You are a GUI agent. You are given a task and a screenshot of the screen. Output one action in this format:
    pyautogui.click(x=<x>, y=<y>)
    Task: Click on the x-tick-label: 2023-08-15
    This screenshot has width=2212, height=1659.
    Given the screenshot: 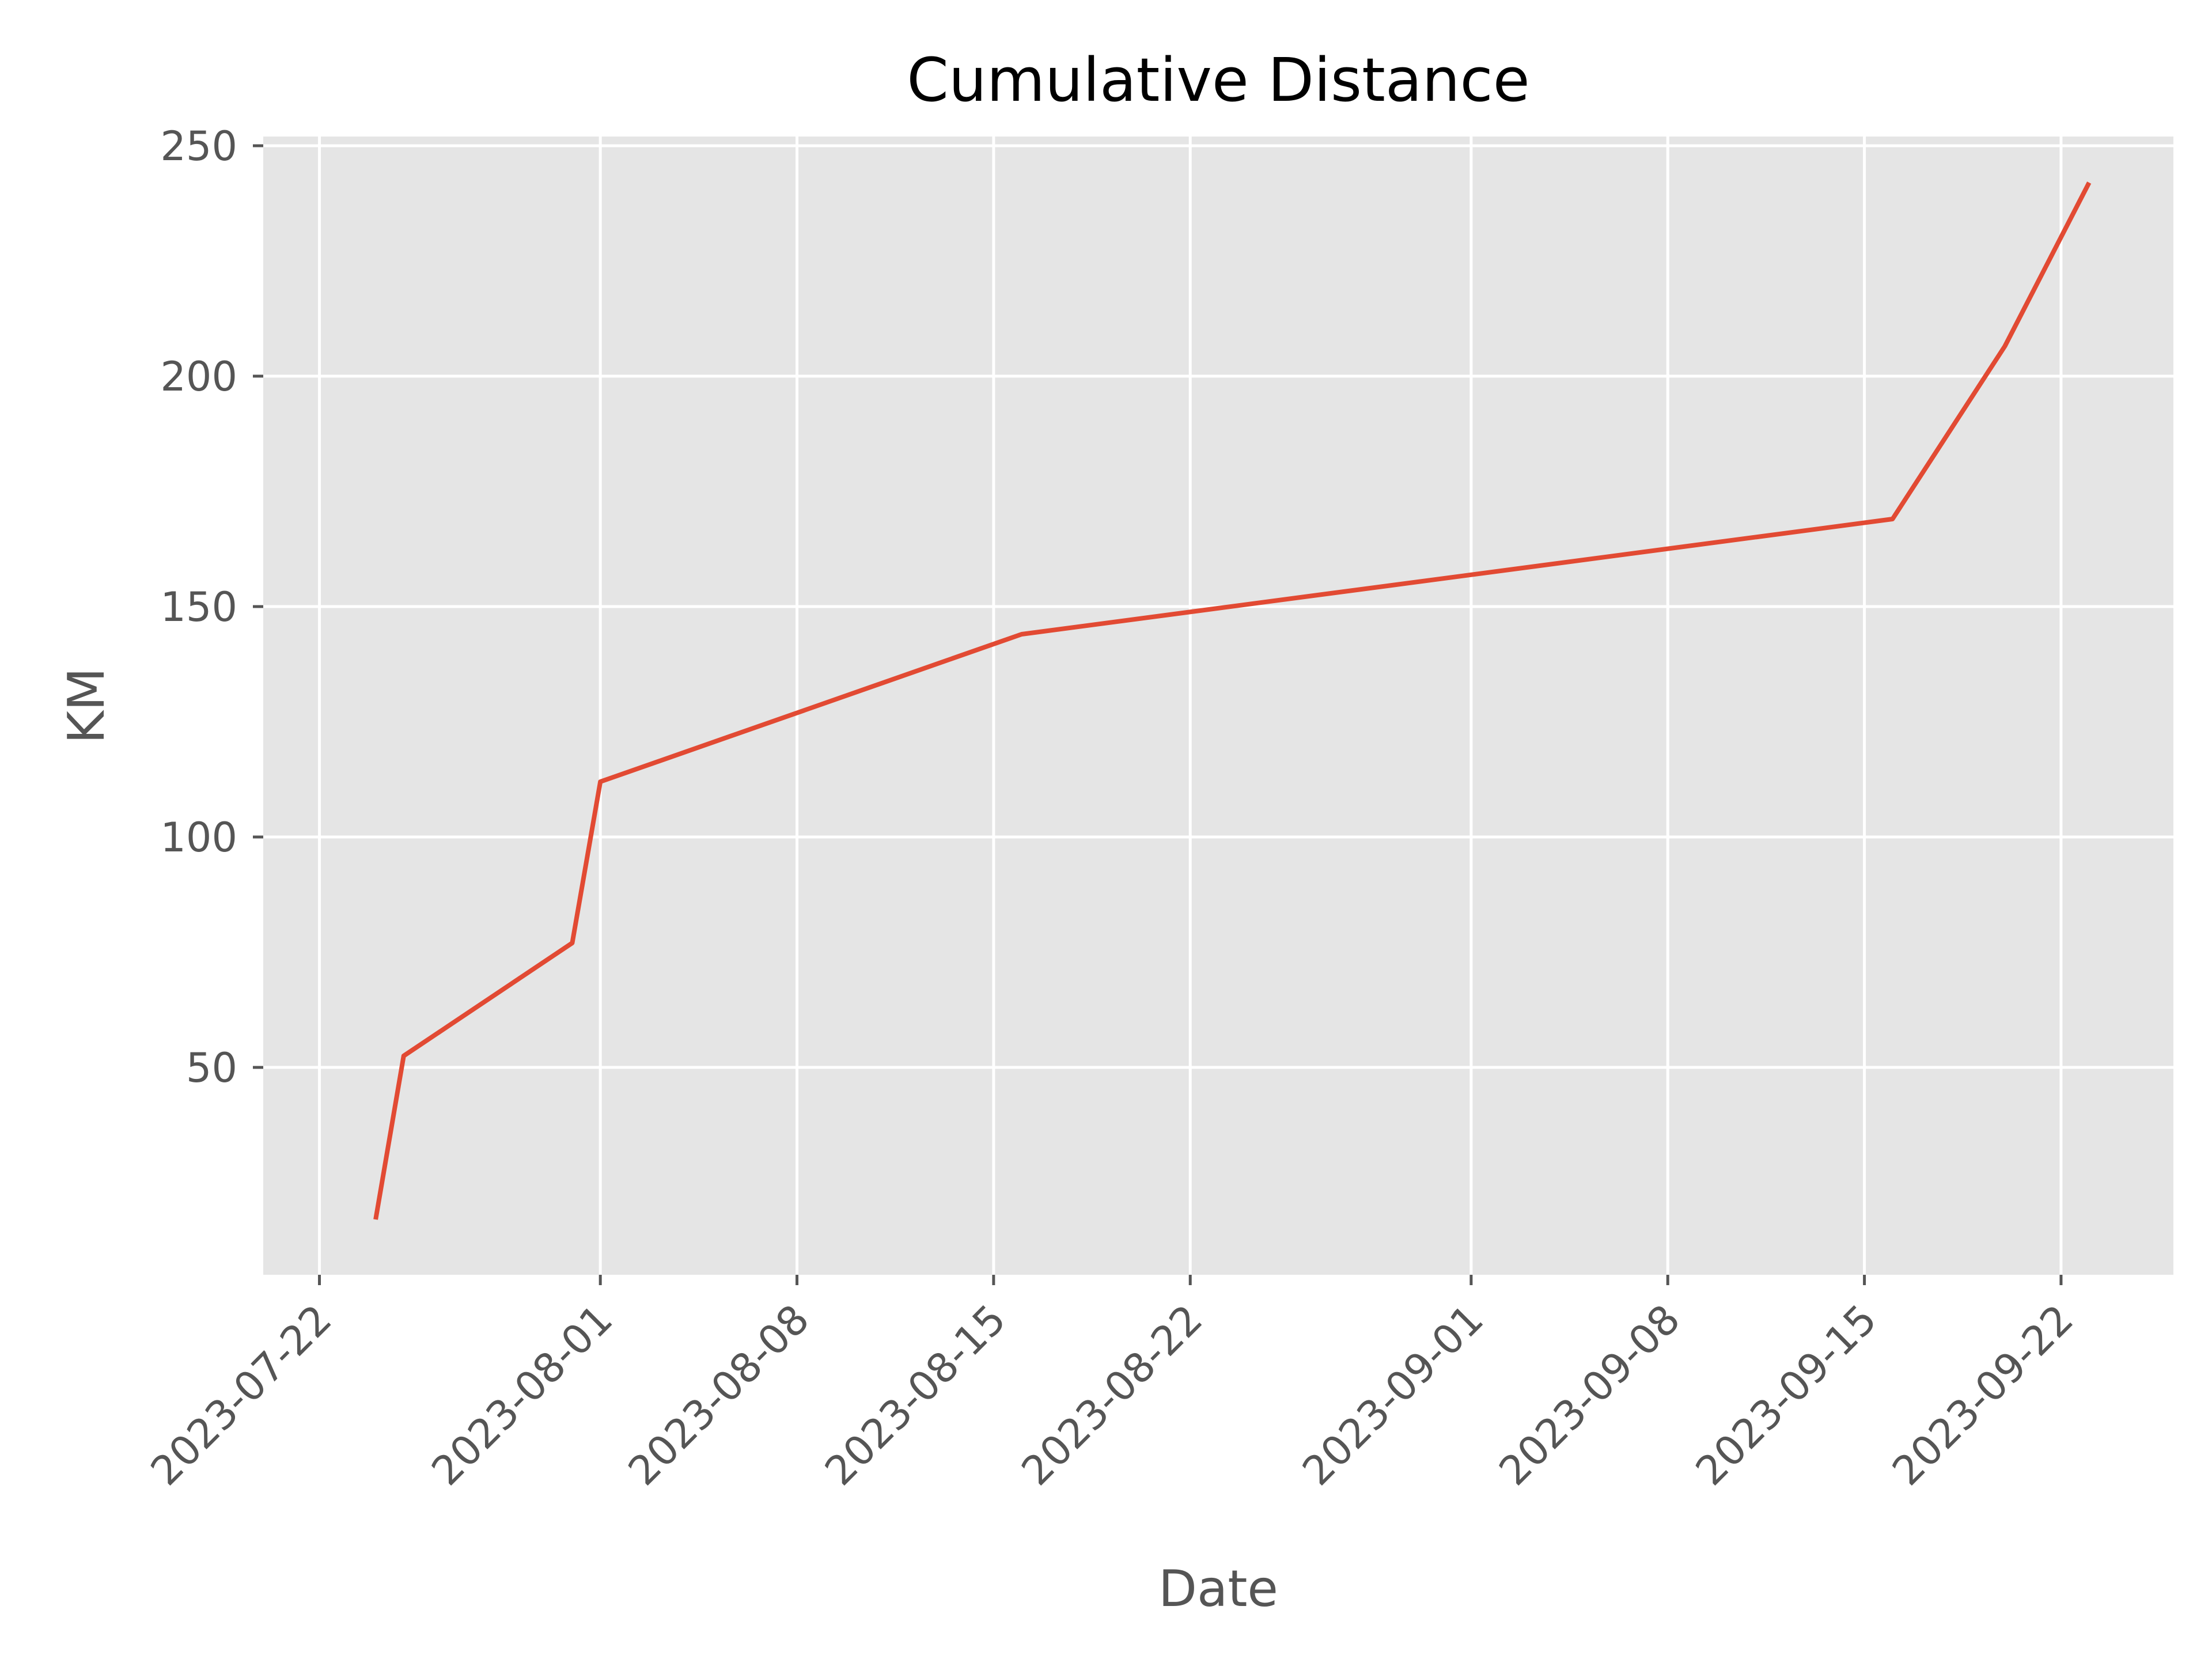 What is the action you would take?
    pyautogui.click(x=915, y=1395)
    